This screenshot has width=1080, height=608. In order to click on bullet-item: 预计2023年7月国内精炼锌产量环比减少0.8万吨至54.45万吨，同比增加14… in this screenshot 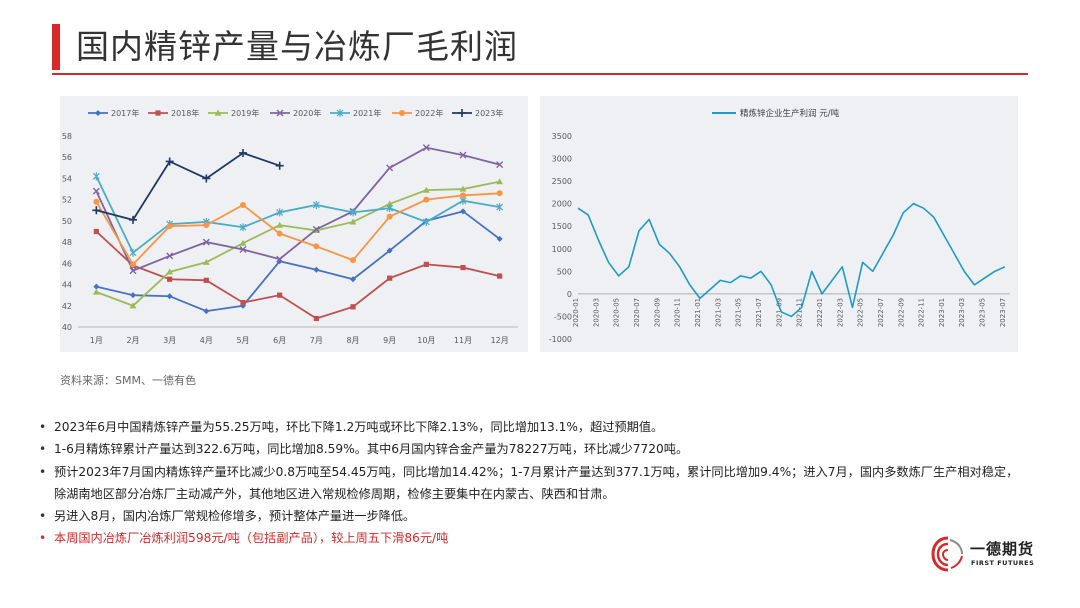, I will do `click(530, 483)`.